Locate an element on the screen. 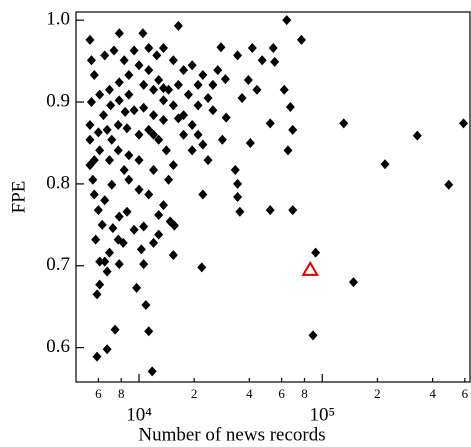 The height and width of the screenshot is (447, 471). y-tick-label: 0.8 is located at coordinates (58, 182).